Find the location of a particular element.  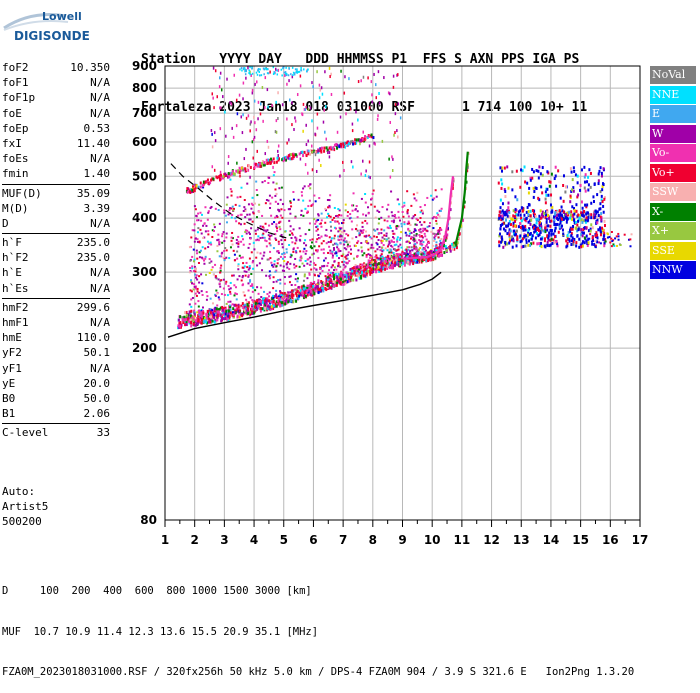

param-value: 299.6 is located at coordinates (93, 307).